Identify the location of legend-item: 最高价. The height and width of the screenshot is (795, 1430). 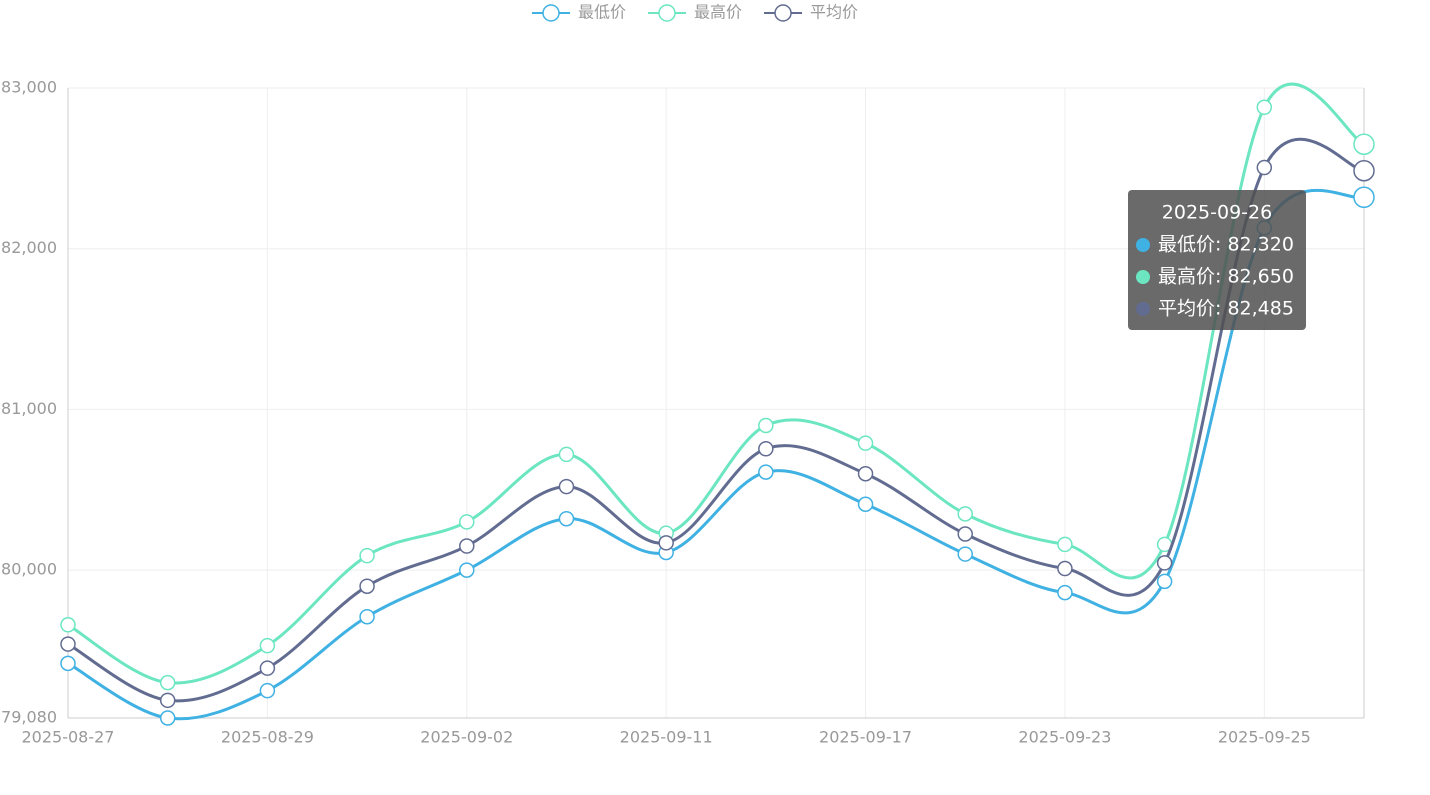
(695, 12).